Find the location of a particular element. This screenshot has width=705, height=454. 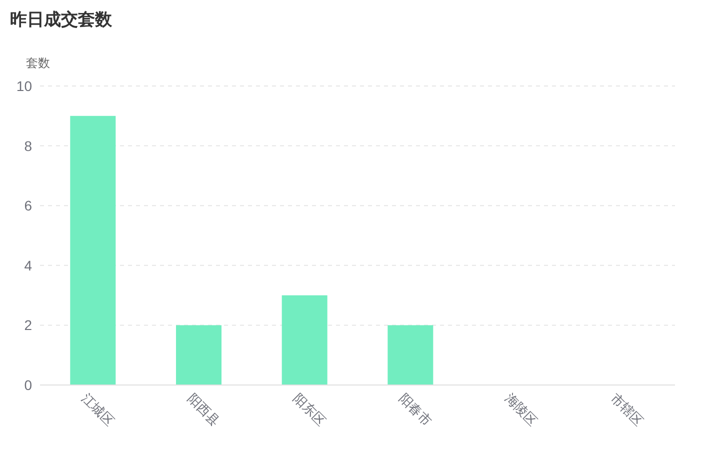

x-tick-label: 海陵区 is located at coordinates (521, 409).